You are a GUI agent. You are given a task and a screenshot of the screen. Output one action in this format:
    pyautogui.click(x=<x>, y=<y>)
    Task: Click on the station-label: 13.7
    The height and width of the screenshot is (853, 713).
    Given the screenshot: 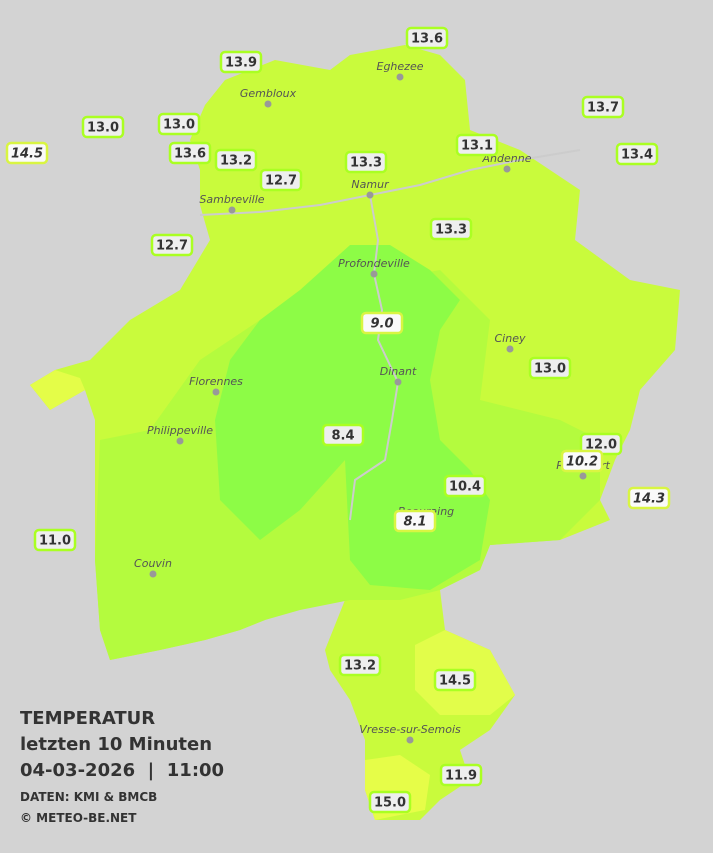 What is the action you would take?
    pyautogui.click(x=603, y=108)
    